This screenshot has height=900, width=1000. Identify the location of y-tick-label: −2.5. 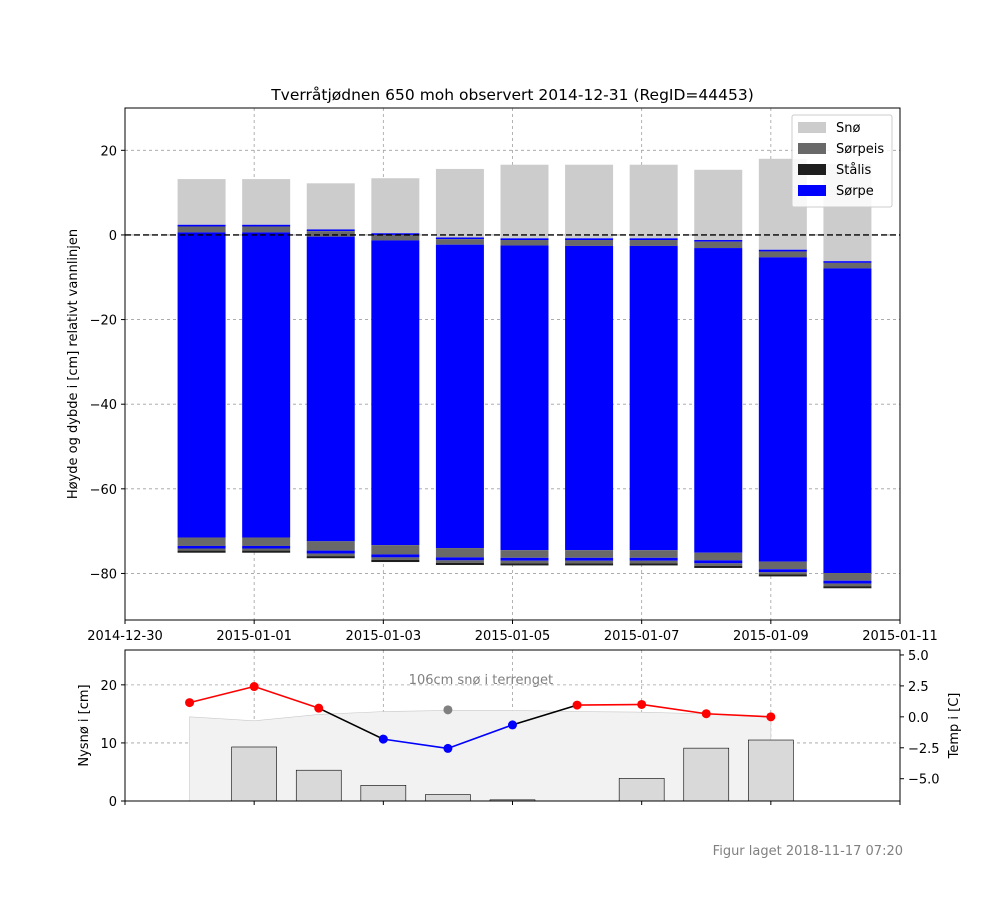
(924, 749).